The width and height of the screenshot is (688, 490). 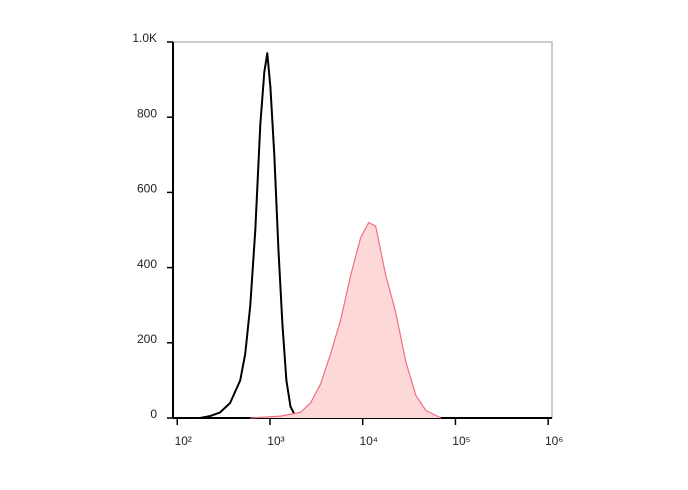 What do you see at coordinates (147, 264) in the screenshot?
I see `y-tick-label: 400` at bounding box center [147, 264].